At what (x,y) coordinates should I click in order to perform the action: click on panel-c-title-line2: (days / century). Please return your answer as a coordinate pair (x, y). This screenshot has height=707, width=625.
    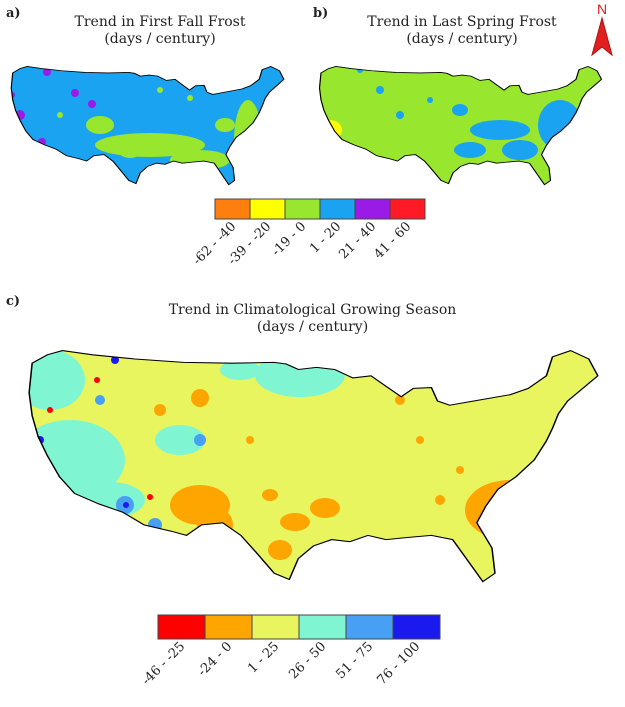
    Looking at the image, I should click on (312, 327).